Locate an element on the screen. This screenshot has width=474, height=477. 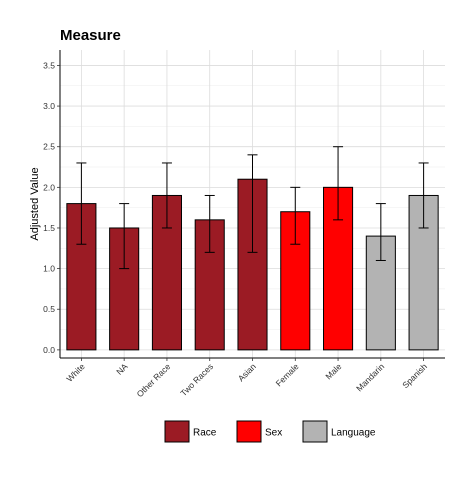
y-tick-label: 1.5 is located at coordinates (49, 228).